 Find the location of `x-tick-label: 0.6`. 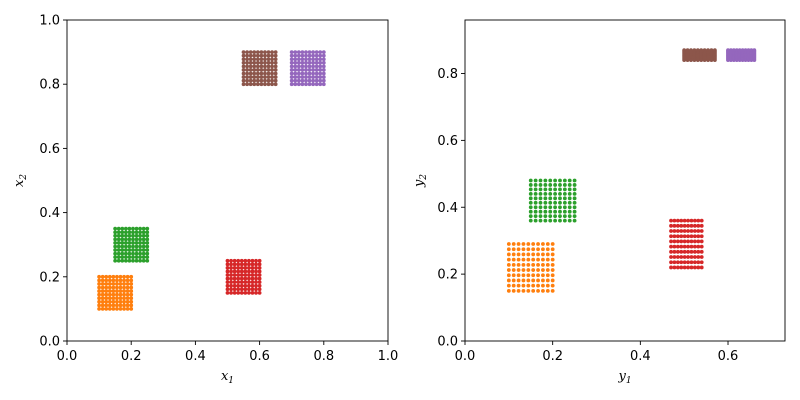

x-tick-label: 0.6 is located at coordinates (728, 356).